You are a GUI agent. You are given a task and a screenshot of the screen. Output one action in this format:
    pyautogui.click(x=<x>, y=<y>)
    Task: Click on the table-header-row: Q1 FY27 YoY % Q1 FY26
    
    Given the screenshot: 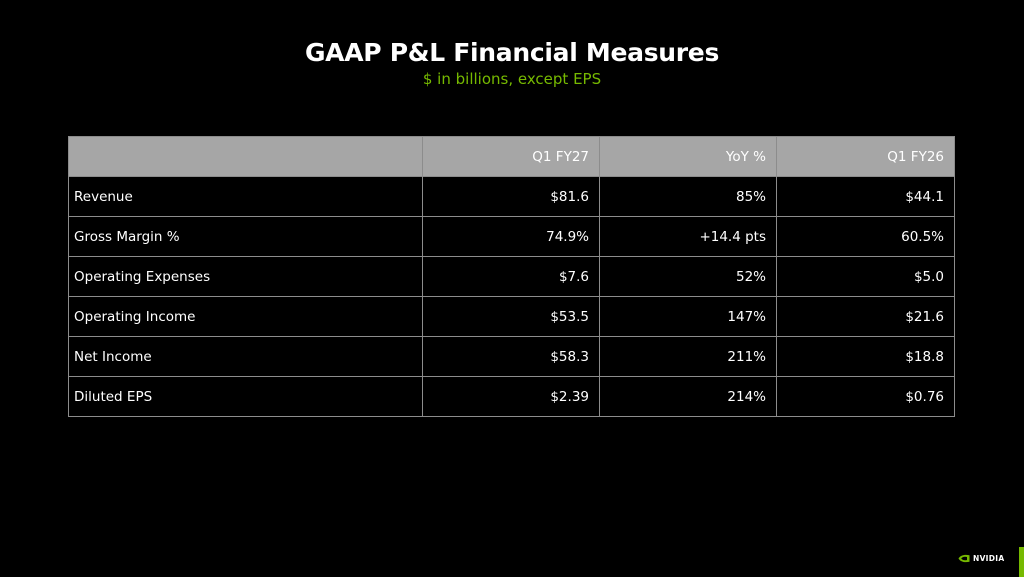 What is the action you would take?
    pyautogui.click(x=511, y=156)
    